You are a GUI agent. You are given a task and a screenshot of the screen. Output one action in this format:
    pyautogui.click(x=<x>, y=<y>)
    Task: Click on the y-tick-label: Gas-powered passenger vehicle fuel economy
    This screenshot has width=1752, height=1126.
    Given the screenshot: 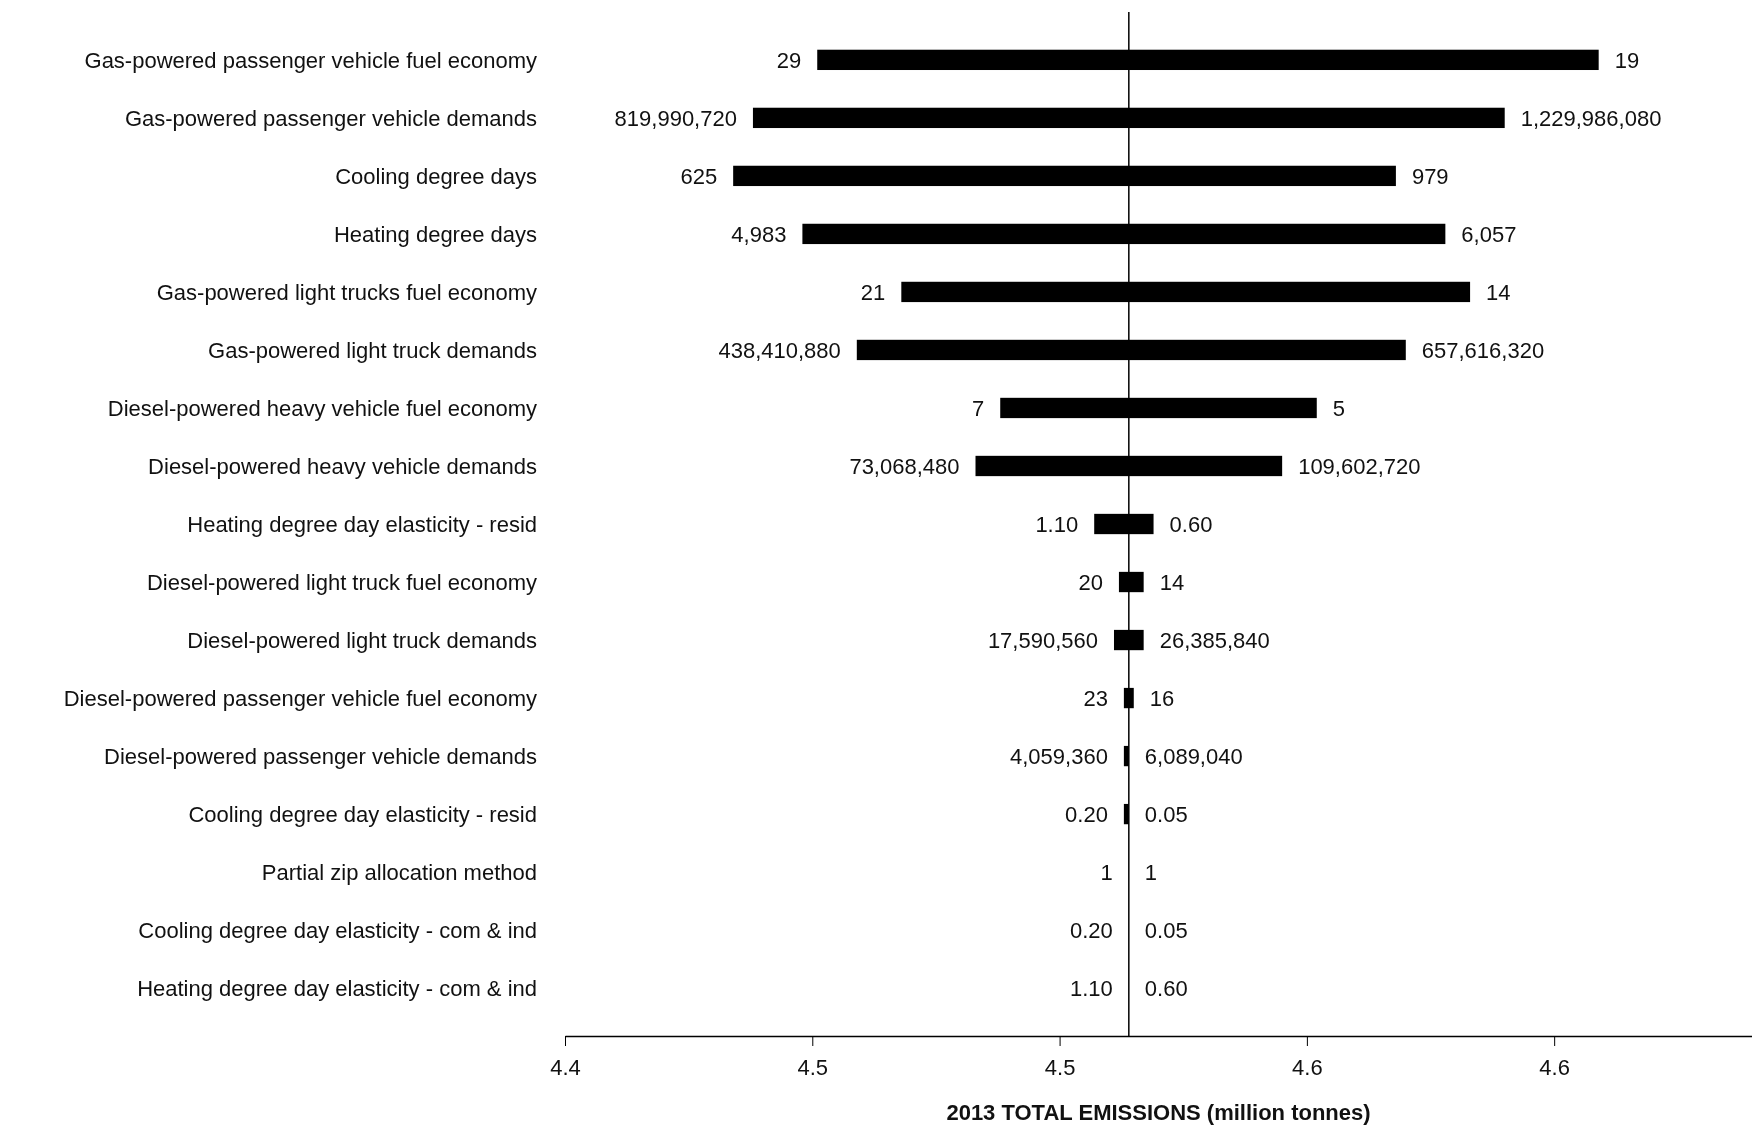 What is the action you would take?
    pyautogui.click(x=310, y=60)
    